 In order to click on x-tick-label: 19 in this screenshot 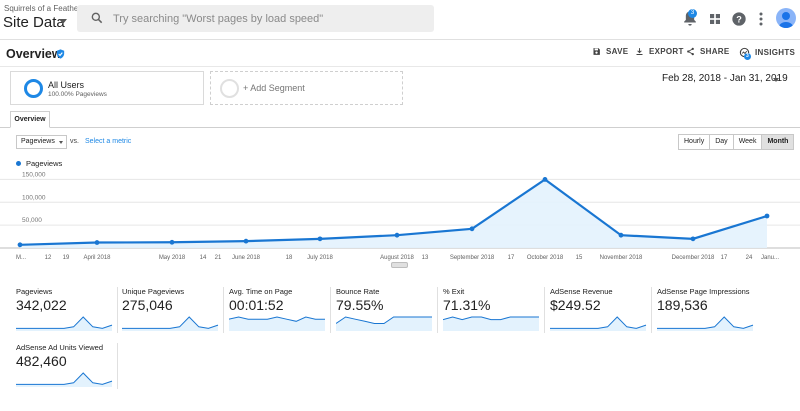, I will do `click(66, 258)`.